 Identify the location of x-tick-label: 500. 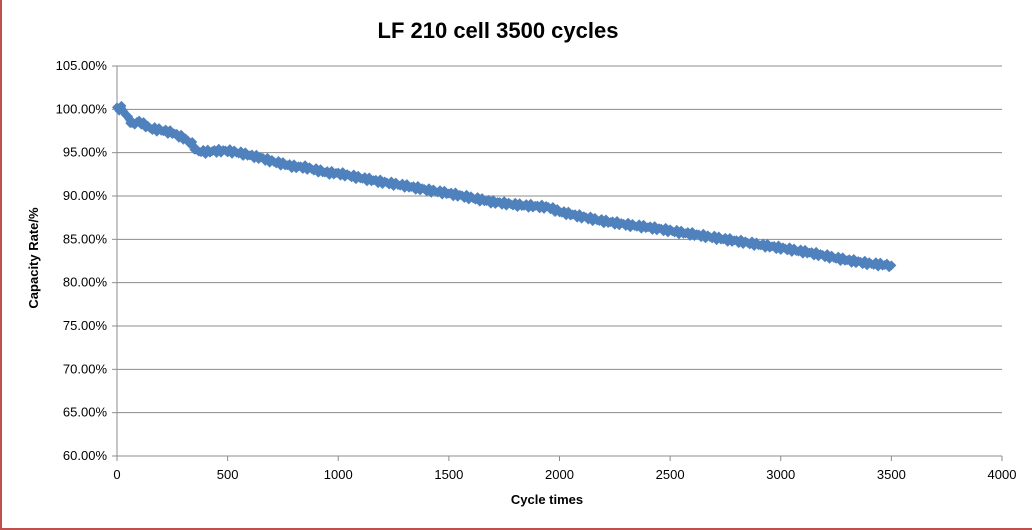
(228, 474).